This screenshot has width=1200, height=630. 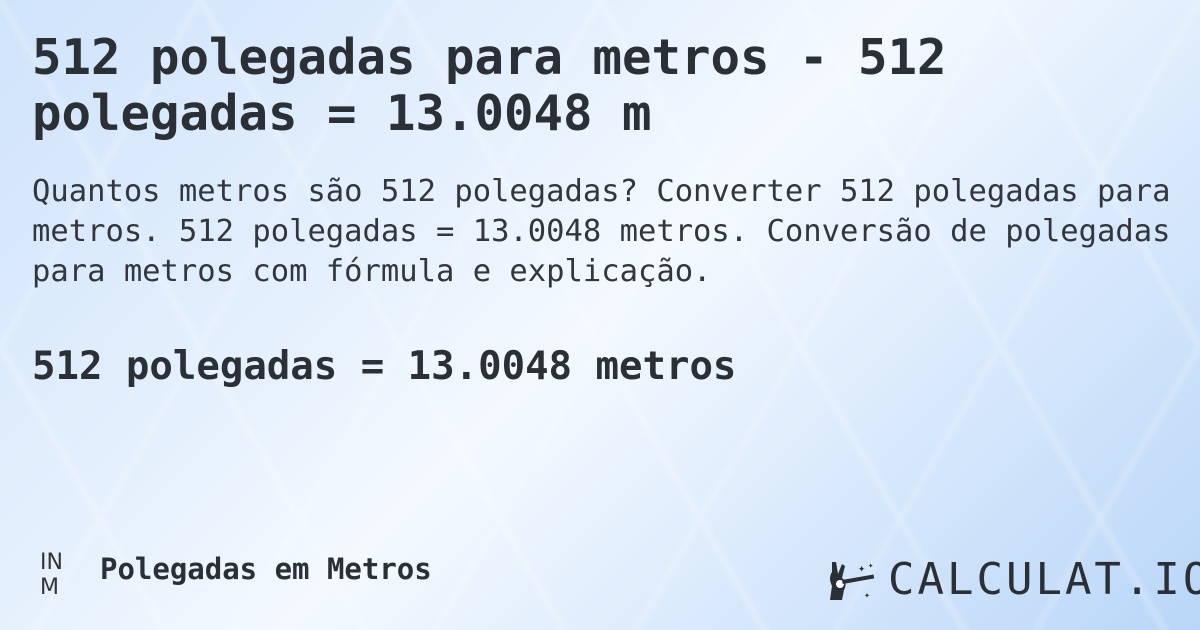 I want to click on unit-icon: IN M, so click(x=51, y=575).